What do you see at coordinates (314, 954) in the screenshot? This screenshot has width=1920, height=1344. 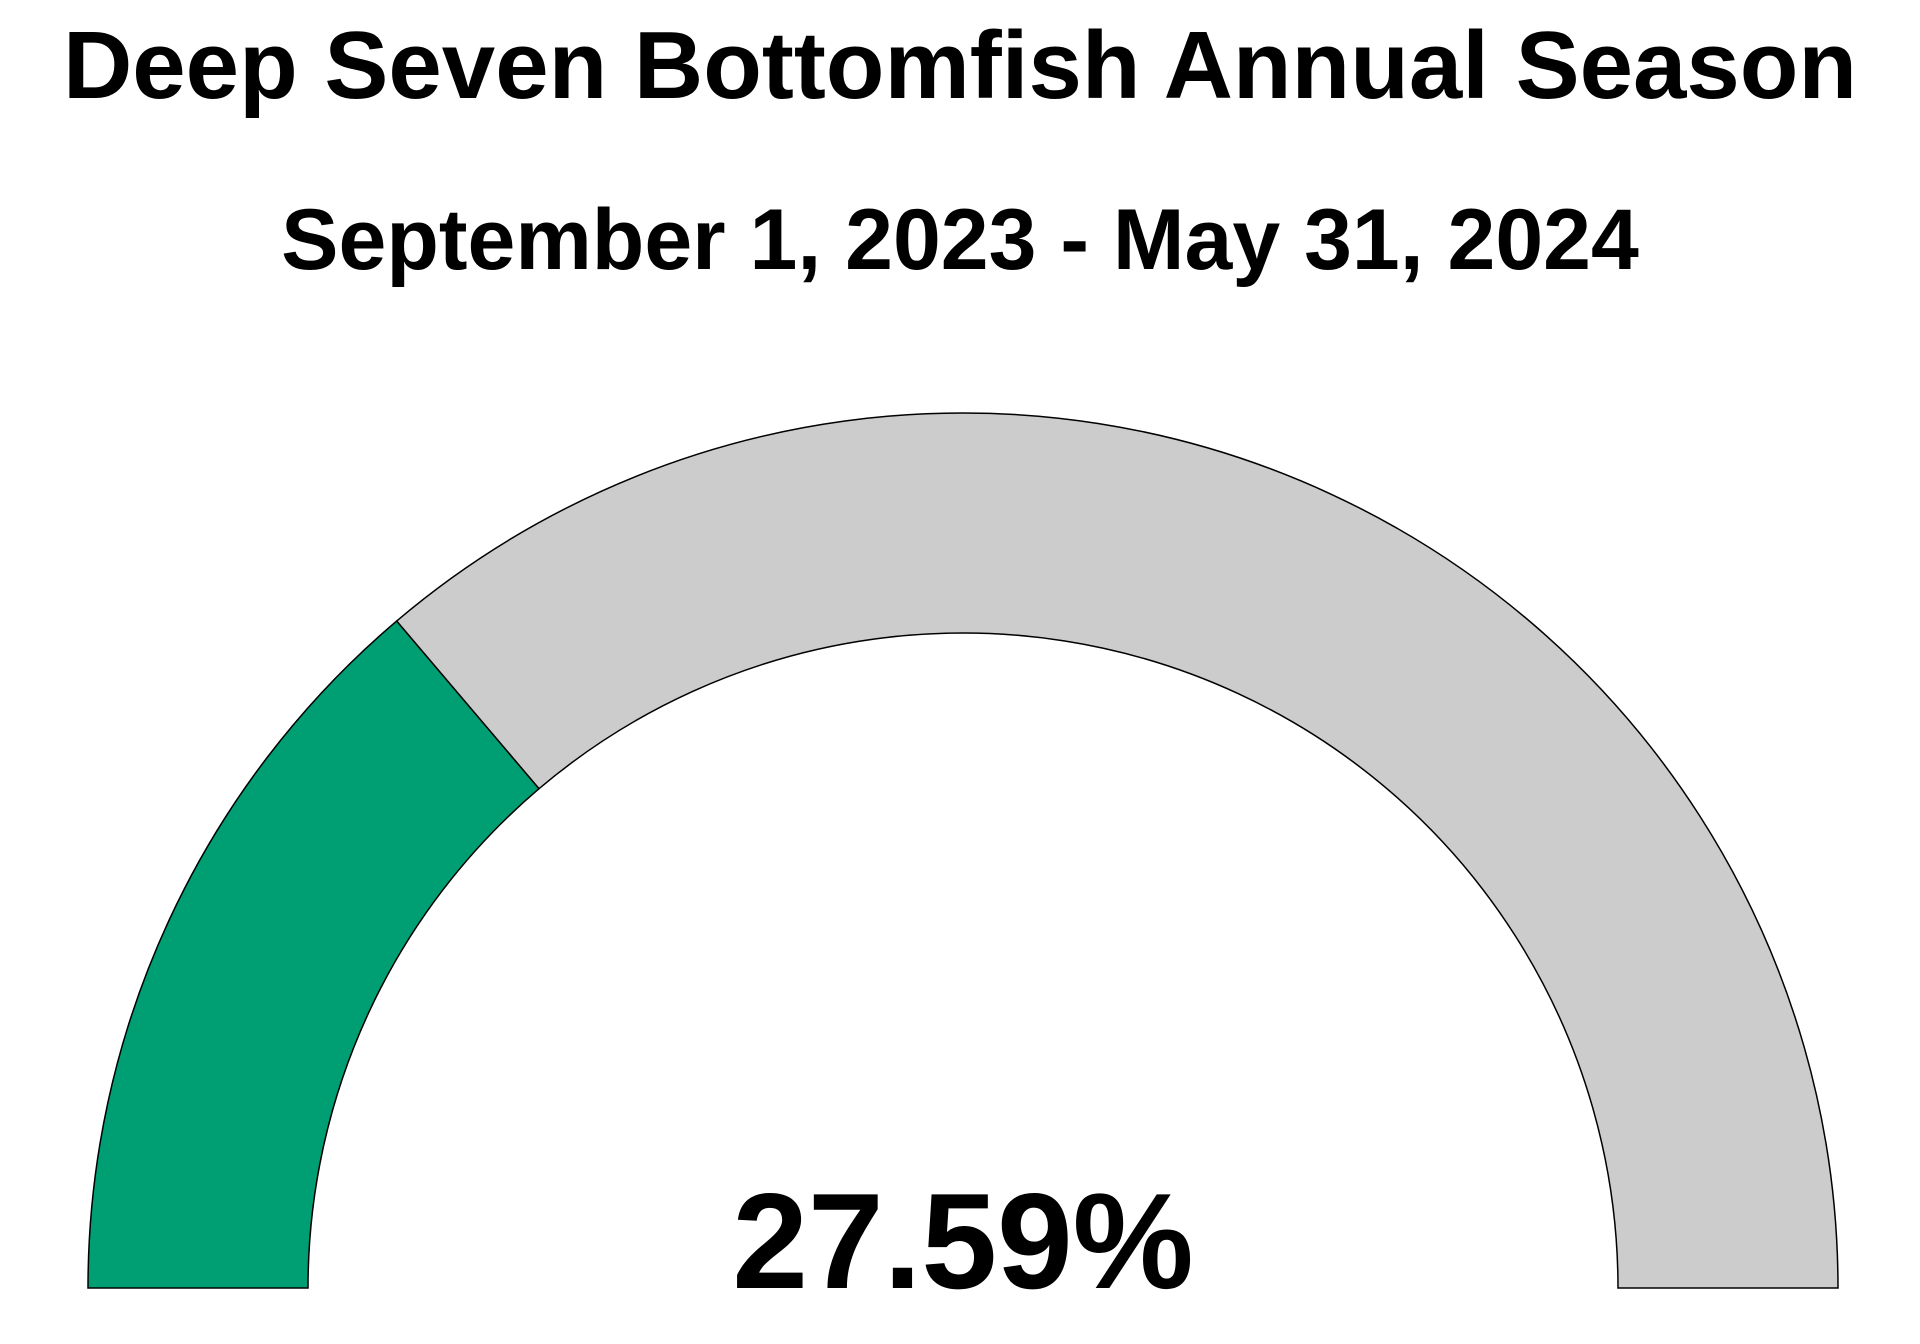 I see `gauge-fill` at bounding box center [314, 954].